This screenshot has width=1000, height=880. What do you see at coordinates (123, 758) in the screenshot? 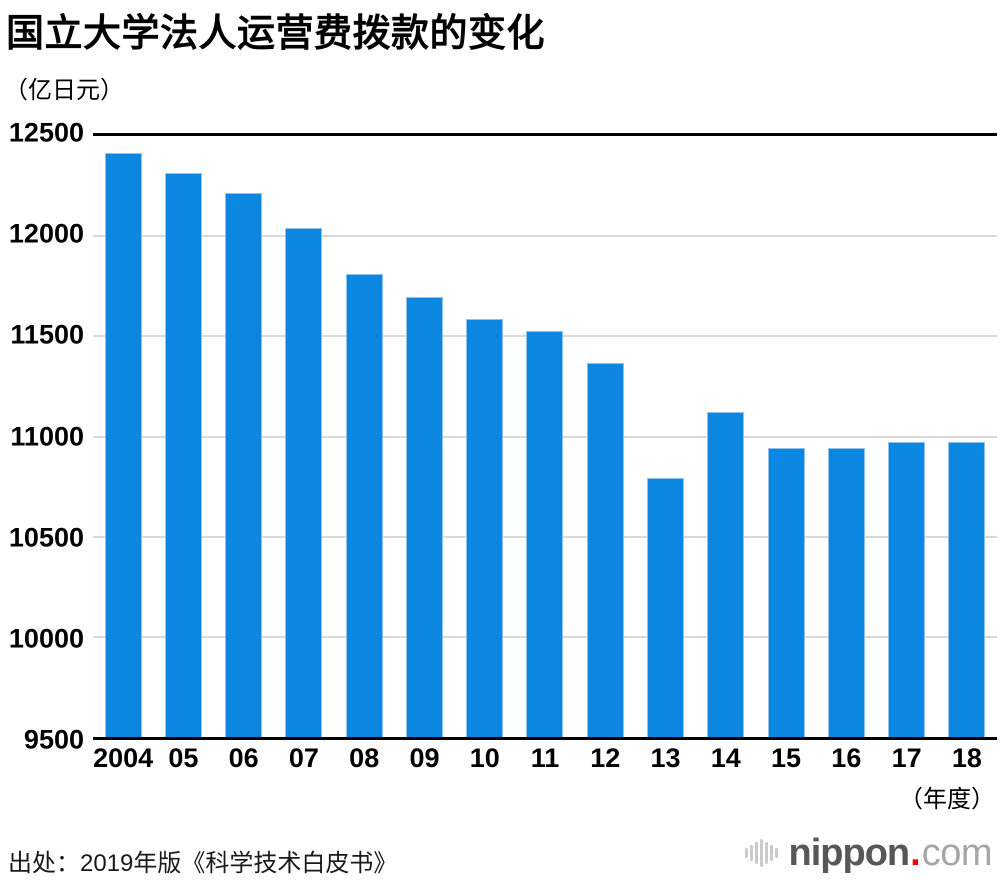
I see `x-tick-label: 2004` at bounding box center [123, 758].